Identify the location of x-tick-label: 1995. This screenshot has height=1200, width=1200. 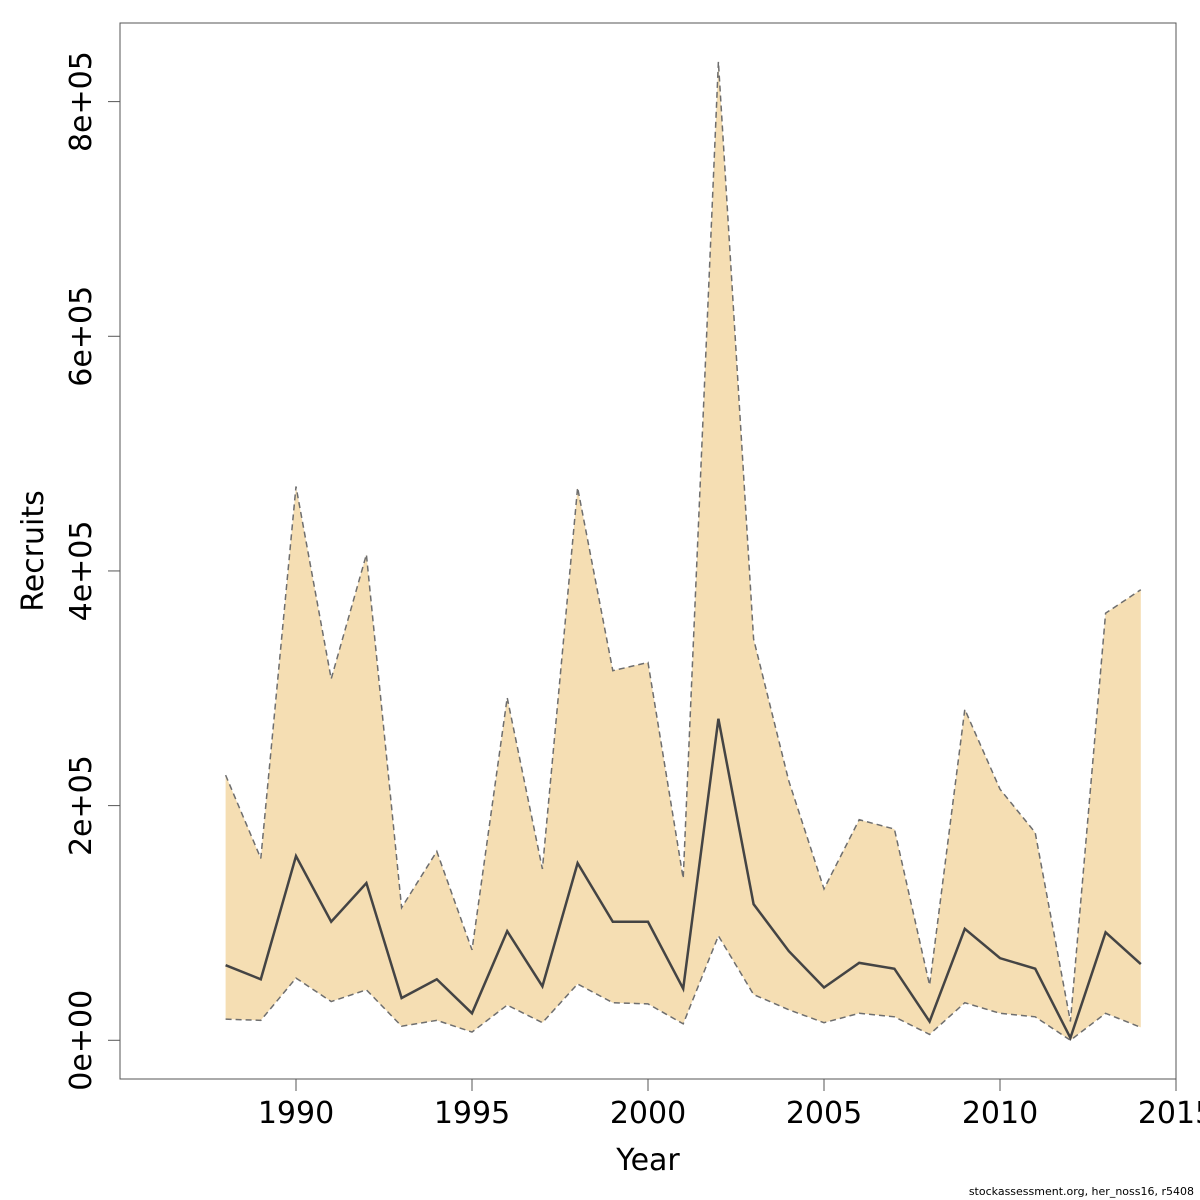
(472, 1113).